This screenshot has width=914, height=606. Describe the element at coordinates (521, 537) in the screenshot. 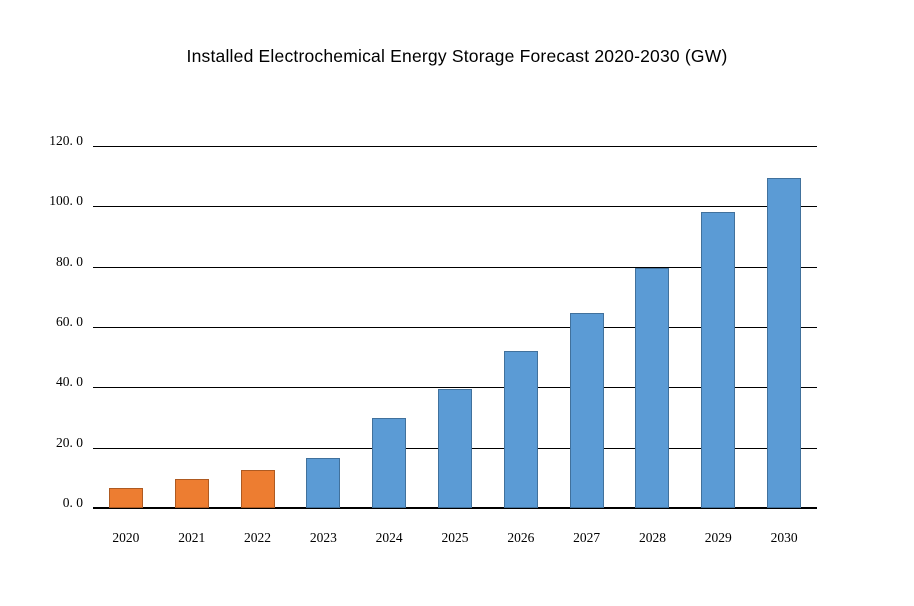

I see `x-tick-label: 2026` at that location.